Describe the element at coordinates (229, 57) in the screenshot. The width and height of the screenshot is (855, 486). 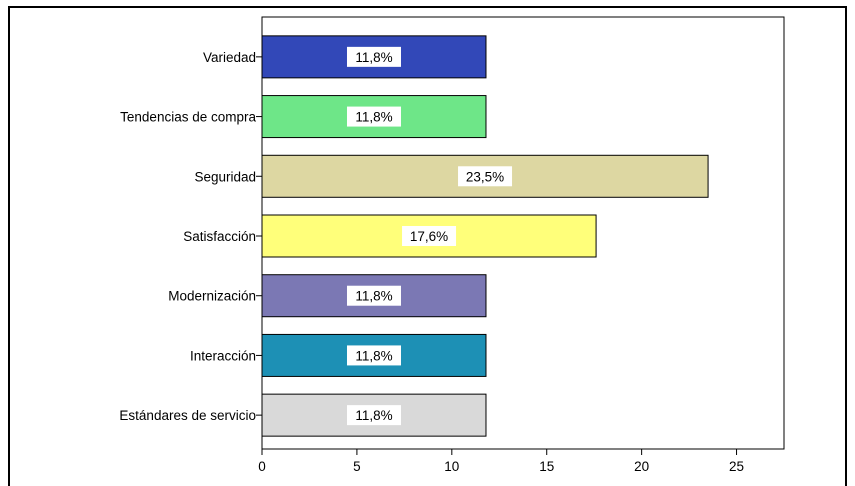
I see `category-label-0: Variedad` at that location.